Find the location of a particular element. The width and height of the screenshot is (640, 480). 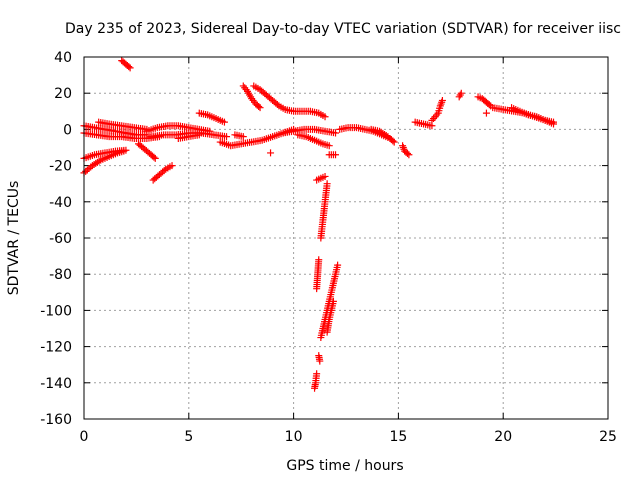

y-tick-label: -100 is located at coordinates (56, 311).